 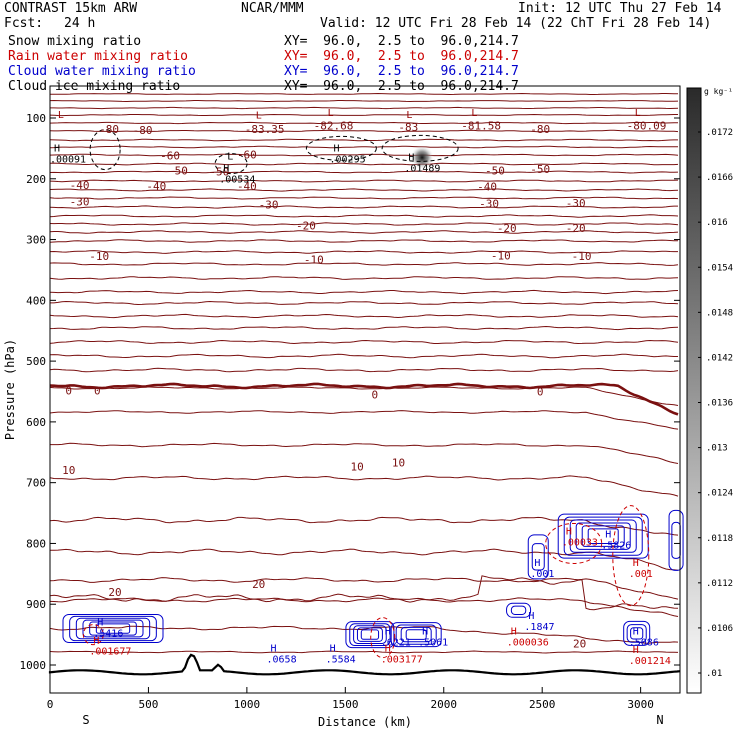 What do you see at coordinates (640, 704) in the screenshot?
I see `x-tick-label: 3000` at bounding box center [640, 704].